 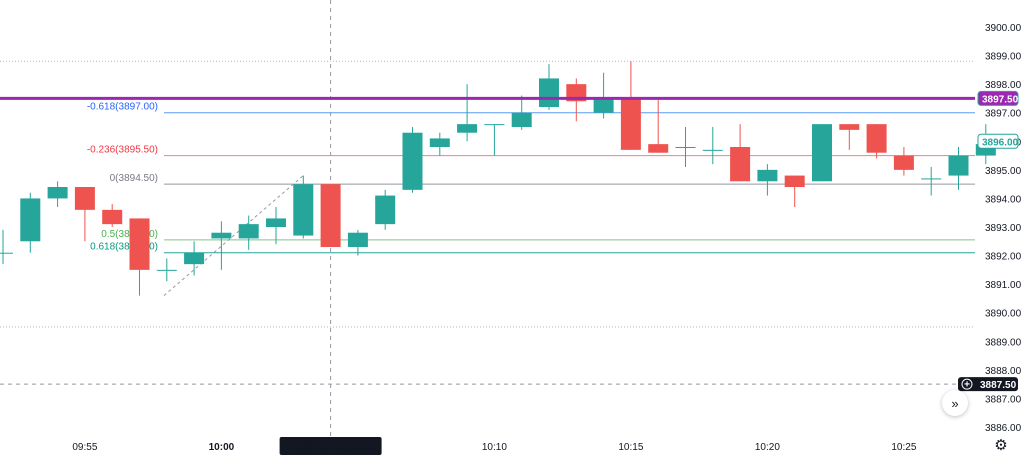 I want to click on fib-level-label: 0.618(3892.10), so click(x=124, y=247).